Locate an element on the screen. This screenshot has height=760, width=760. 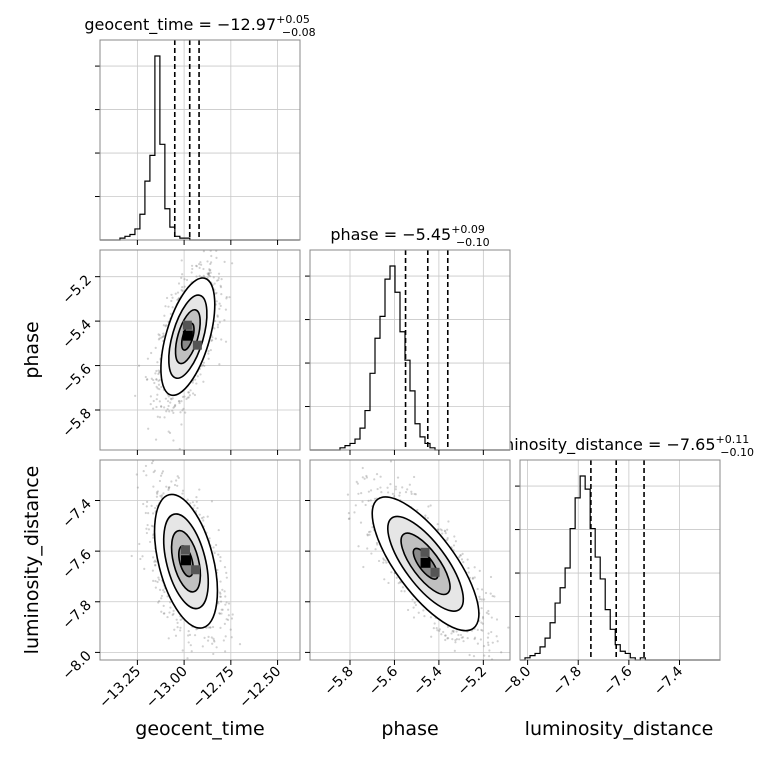
x-tick-label-geocent-time: −12.50 is located at coordinates (260, 688).